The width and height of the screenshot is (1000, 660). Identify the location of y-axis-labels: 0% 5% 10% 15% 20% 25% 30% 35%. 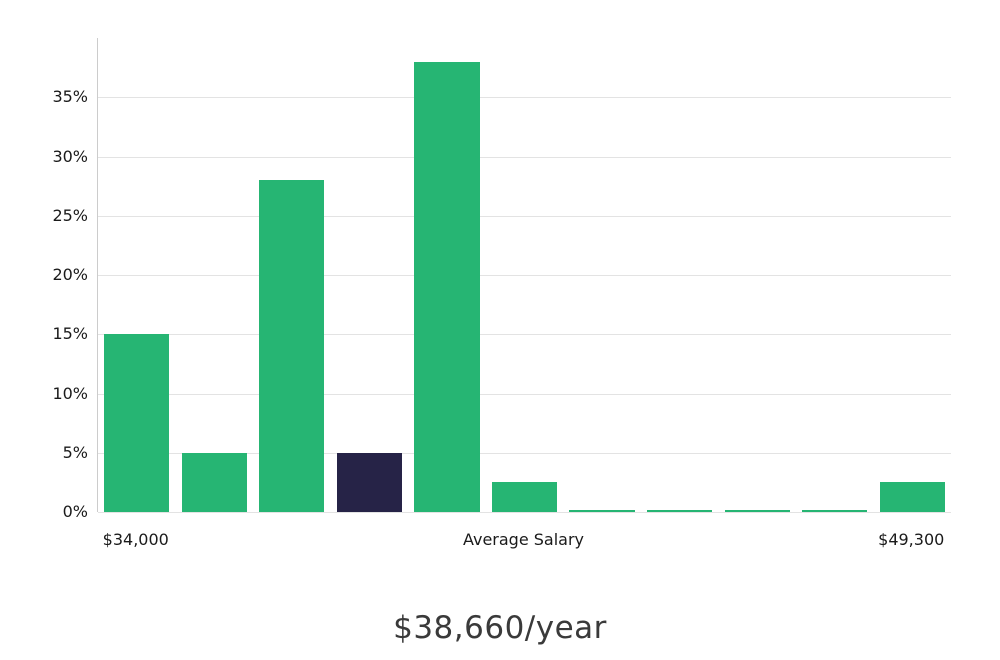
(44, 279).